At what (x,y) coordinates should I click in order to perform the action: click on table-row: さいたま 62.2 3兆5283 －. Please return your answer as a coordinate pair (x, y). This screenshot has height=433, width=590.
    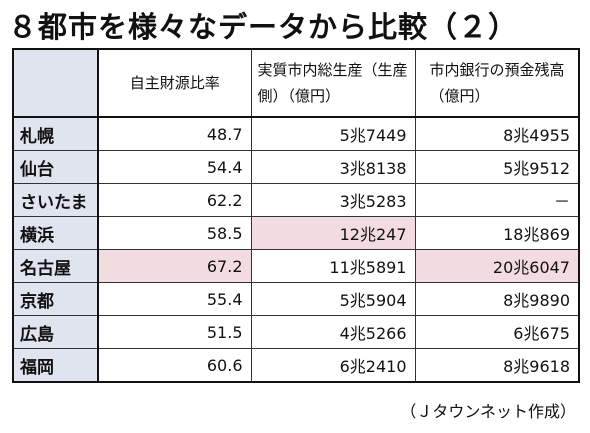
    Looking at the image, I should click on (296, 200).